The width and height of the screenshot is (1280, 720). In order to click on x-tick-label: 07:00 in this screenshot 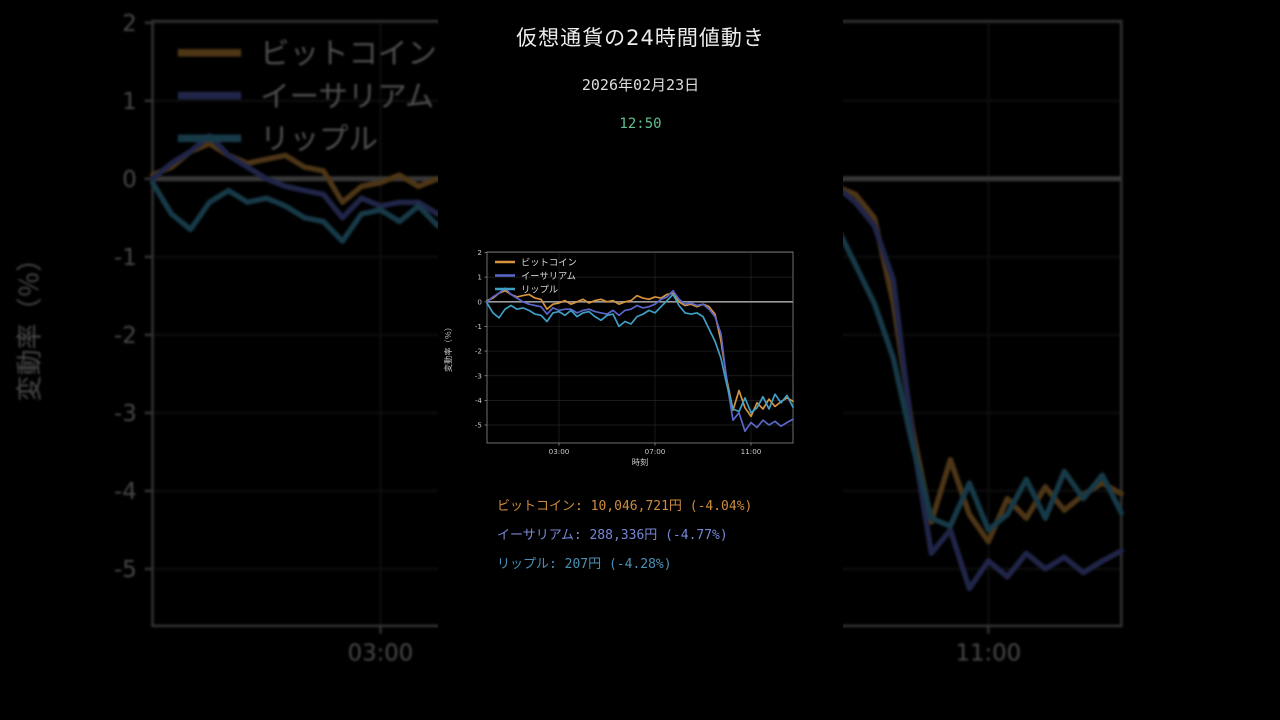, I will do `click(655, 451)`.